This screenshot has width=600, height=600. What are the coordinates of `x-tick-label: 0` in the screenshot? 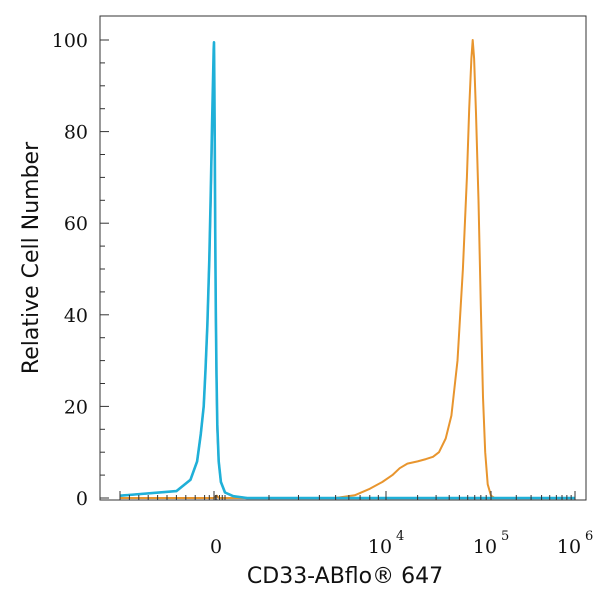 It's located at (216, 547).